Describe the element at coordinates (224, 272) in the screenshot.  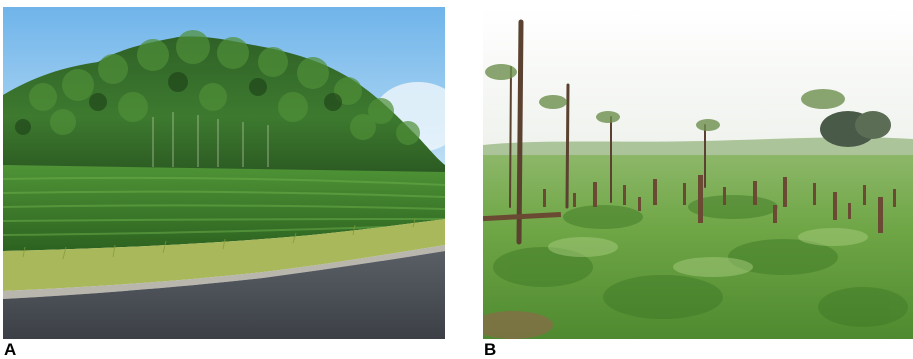
I see `road-edge` at that location.